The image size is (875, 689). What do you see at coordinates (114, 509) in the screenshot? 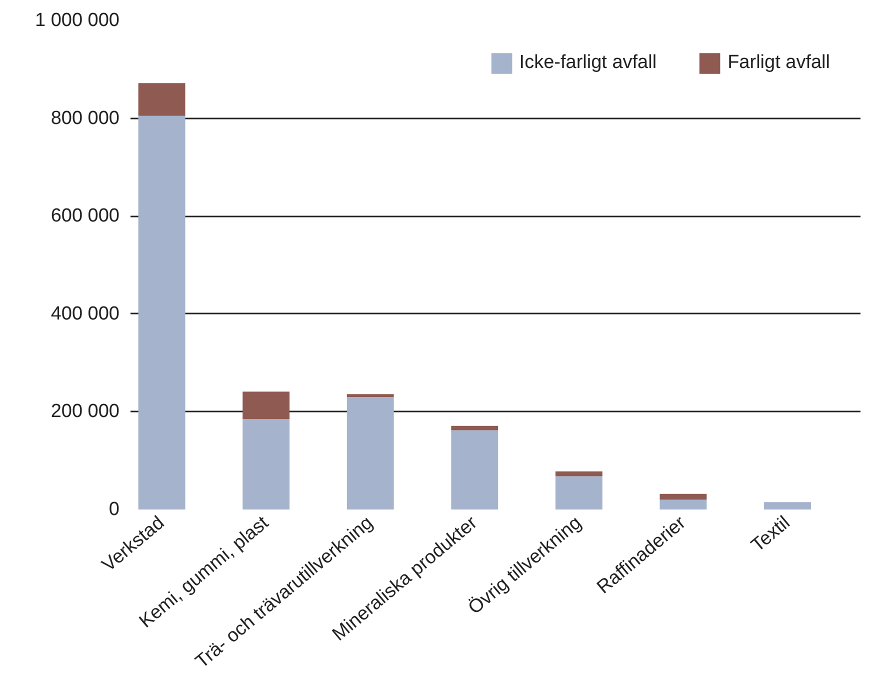
I see `y-tick-label: 0` at bounding box center [114, 509].